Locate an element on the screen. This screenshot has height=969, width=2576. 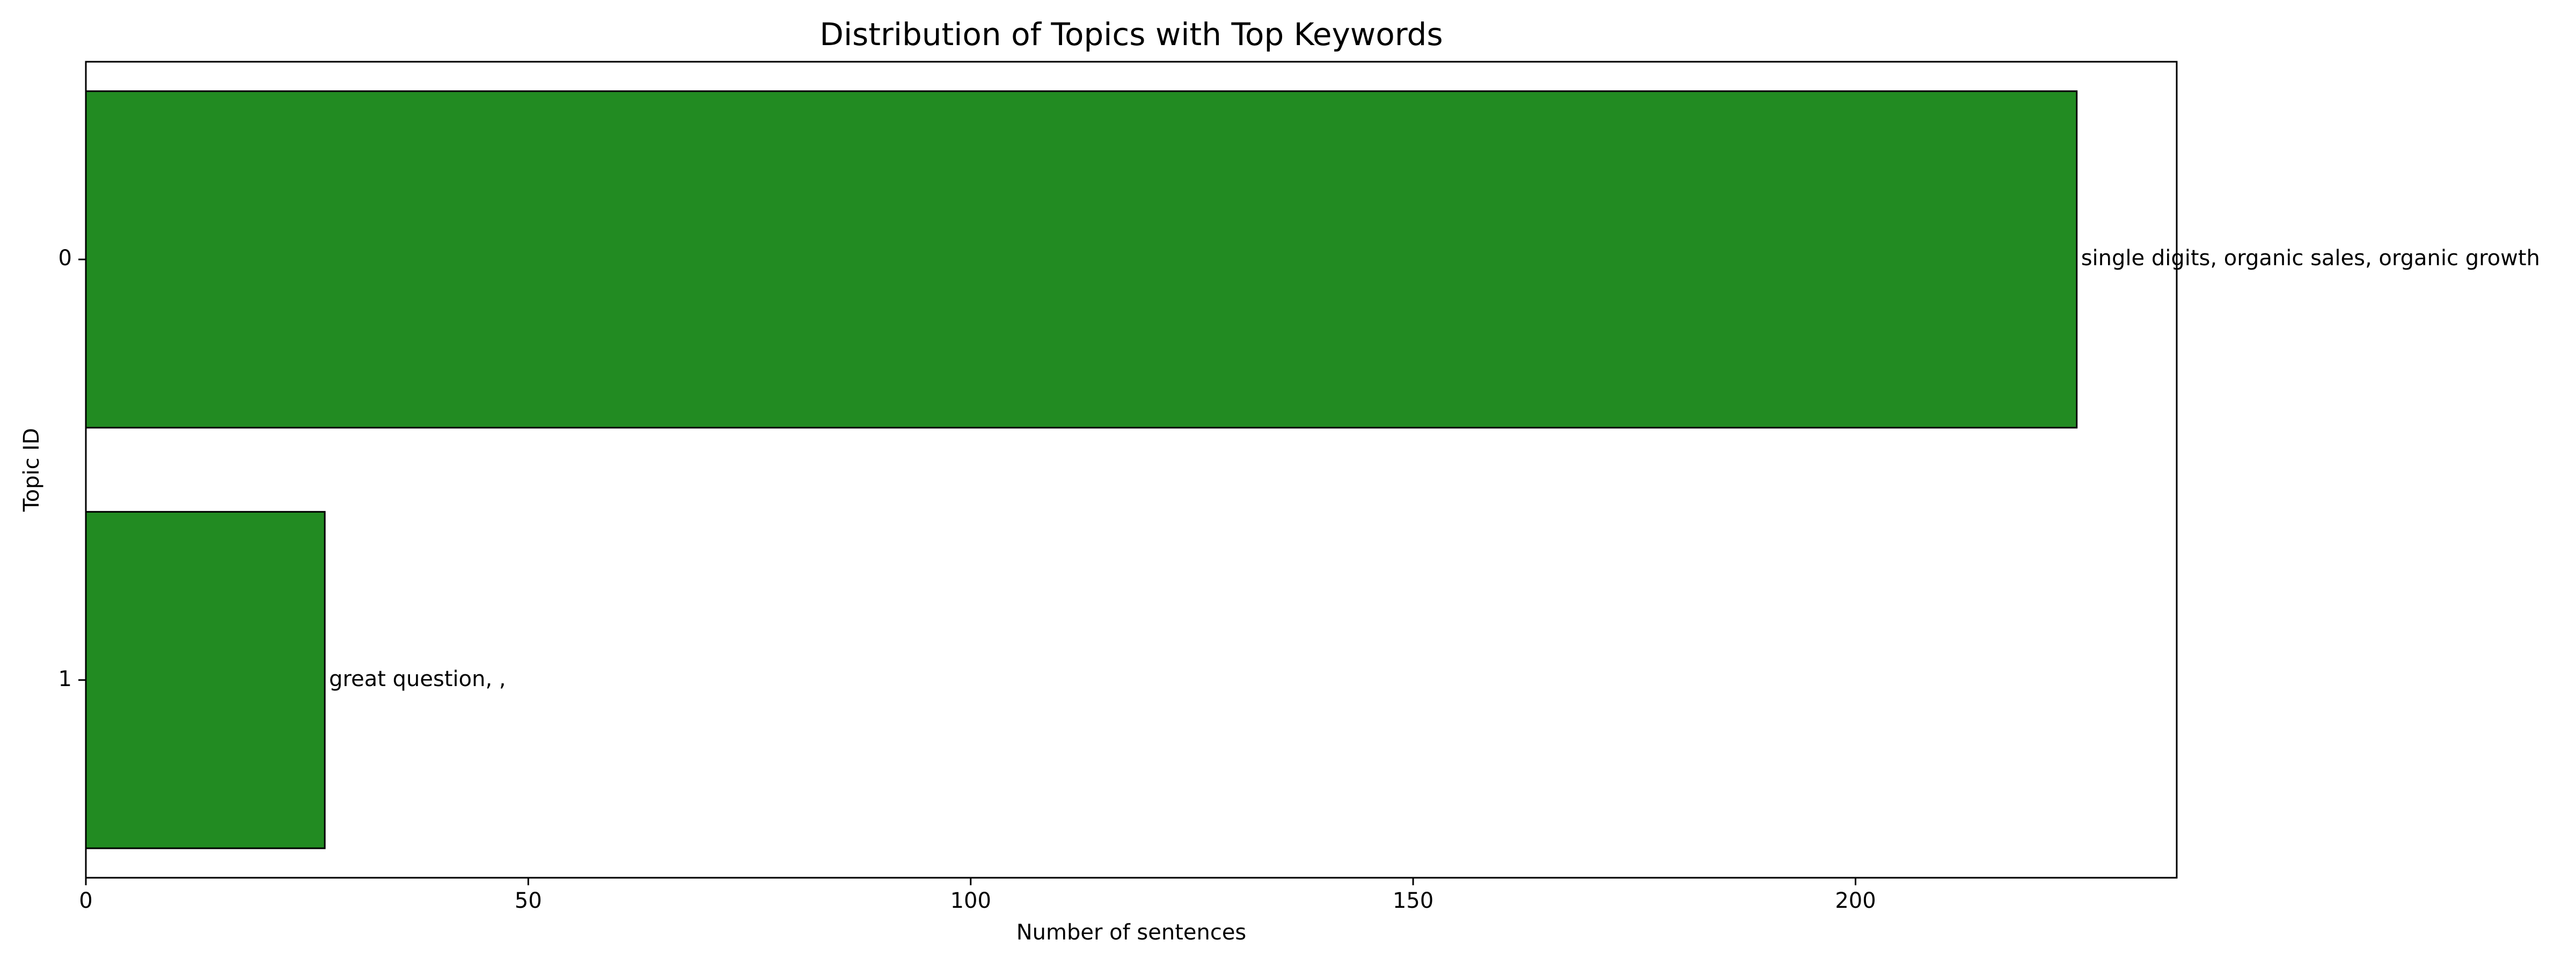
x-tick-label: 50 is located at coordinates (528, 900).